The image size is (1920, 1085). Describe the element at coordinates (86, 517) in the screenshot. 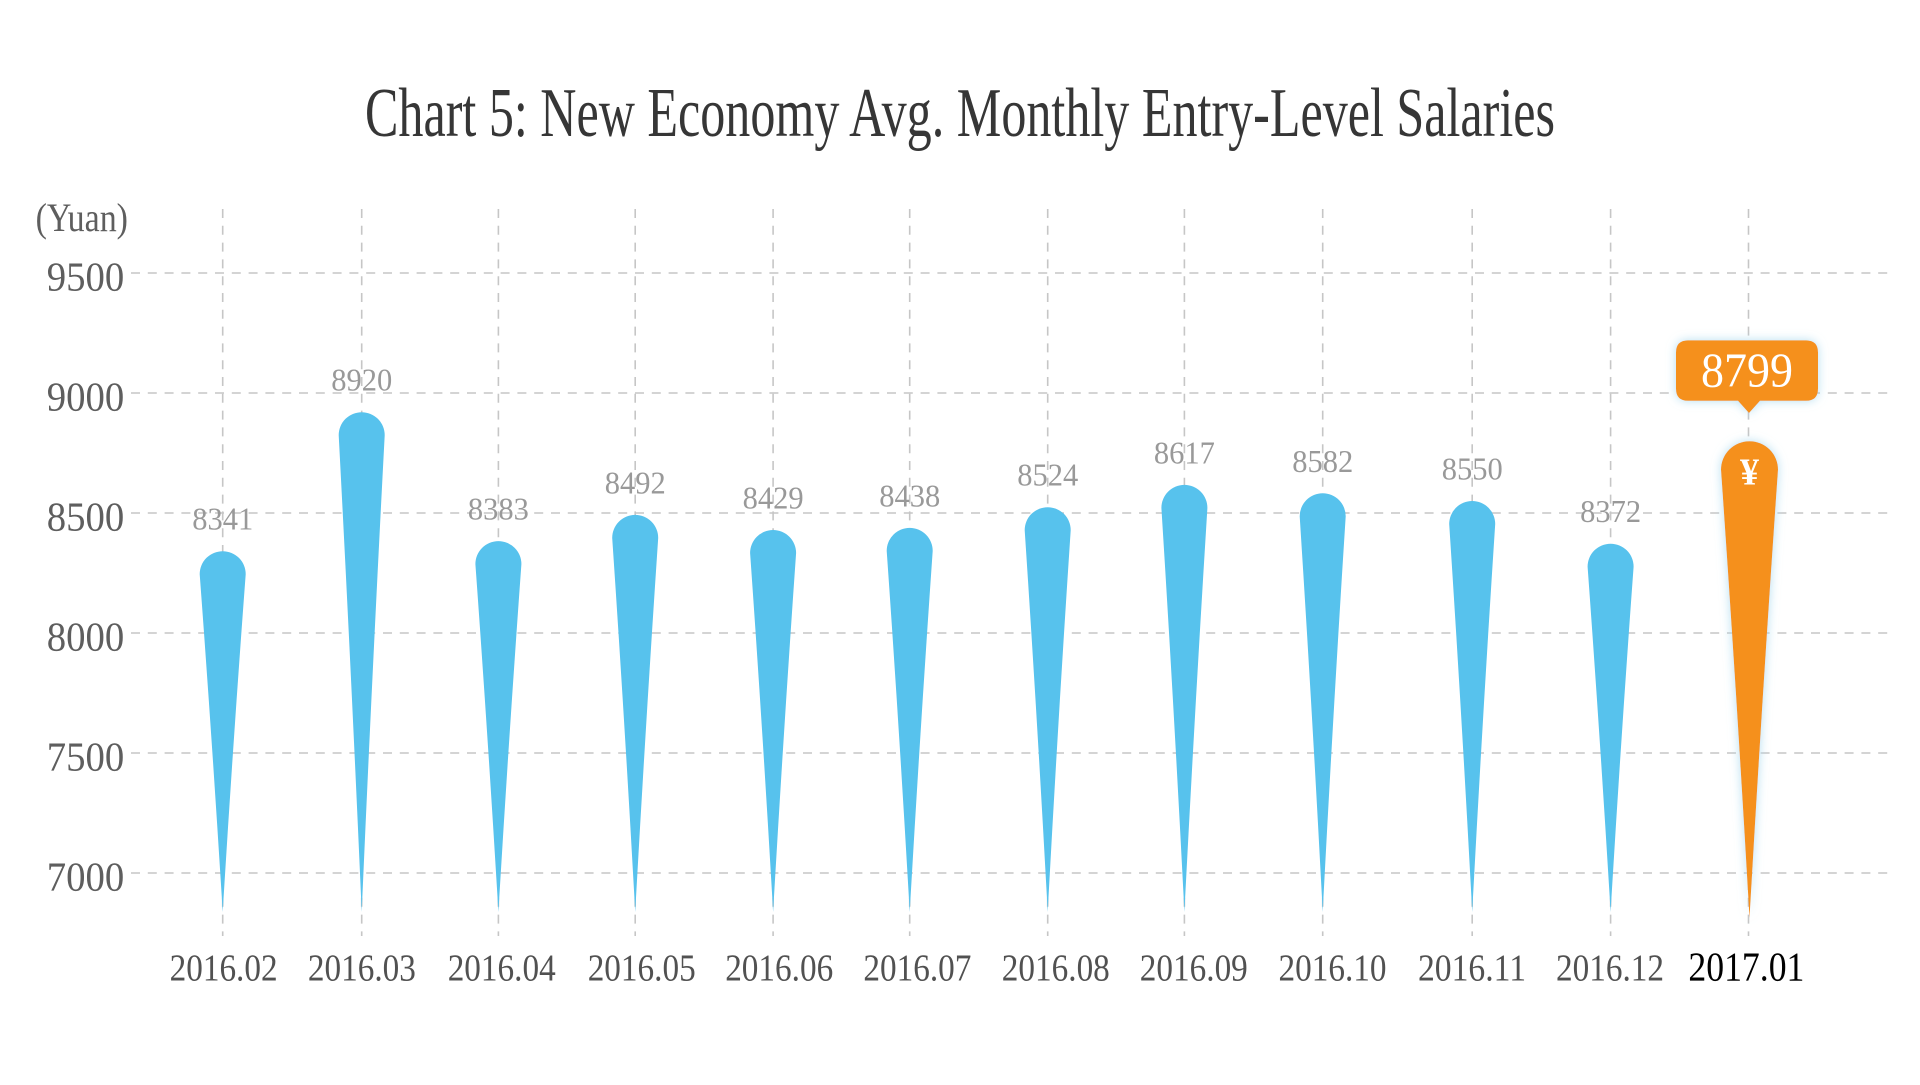

I see `svg-text: 8500` at that location.